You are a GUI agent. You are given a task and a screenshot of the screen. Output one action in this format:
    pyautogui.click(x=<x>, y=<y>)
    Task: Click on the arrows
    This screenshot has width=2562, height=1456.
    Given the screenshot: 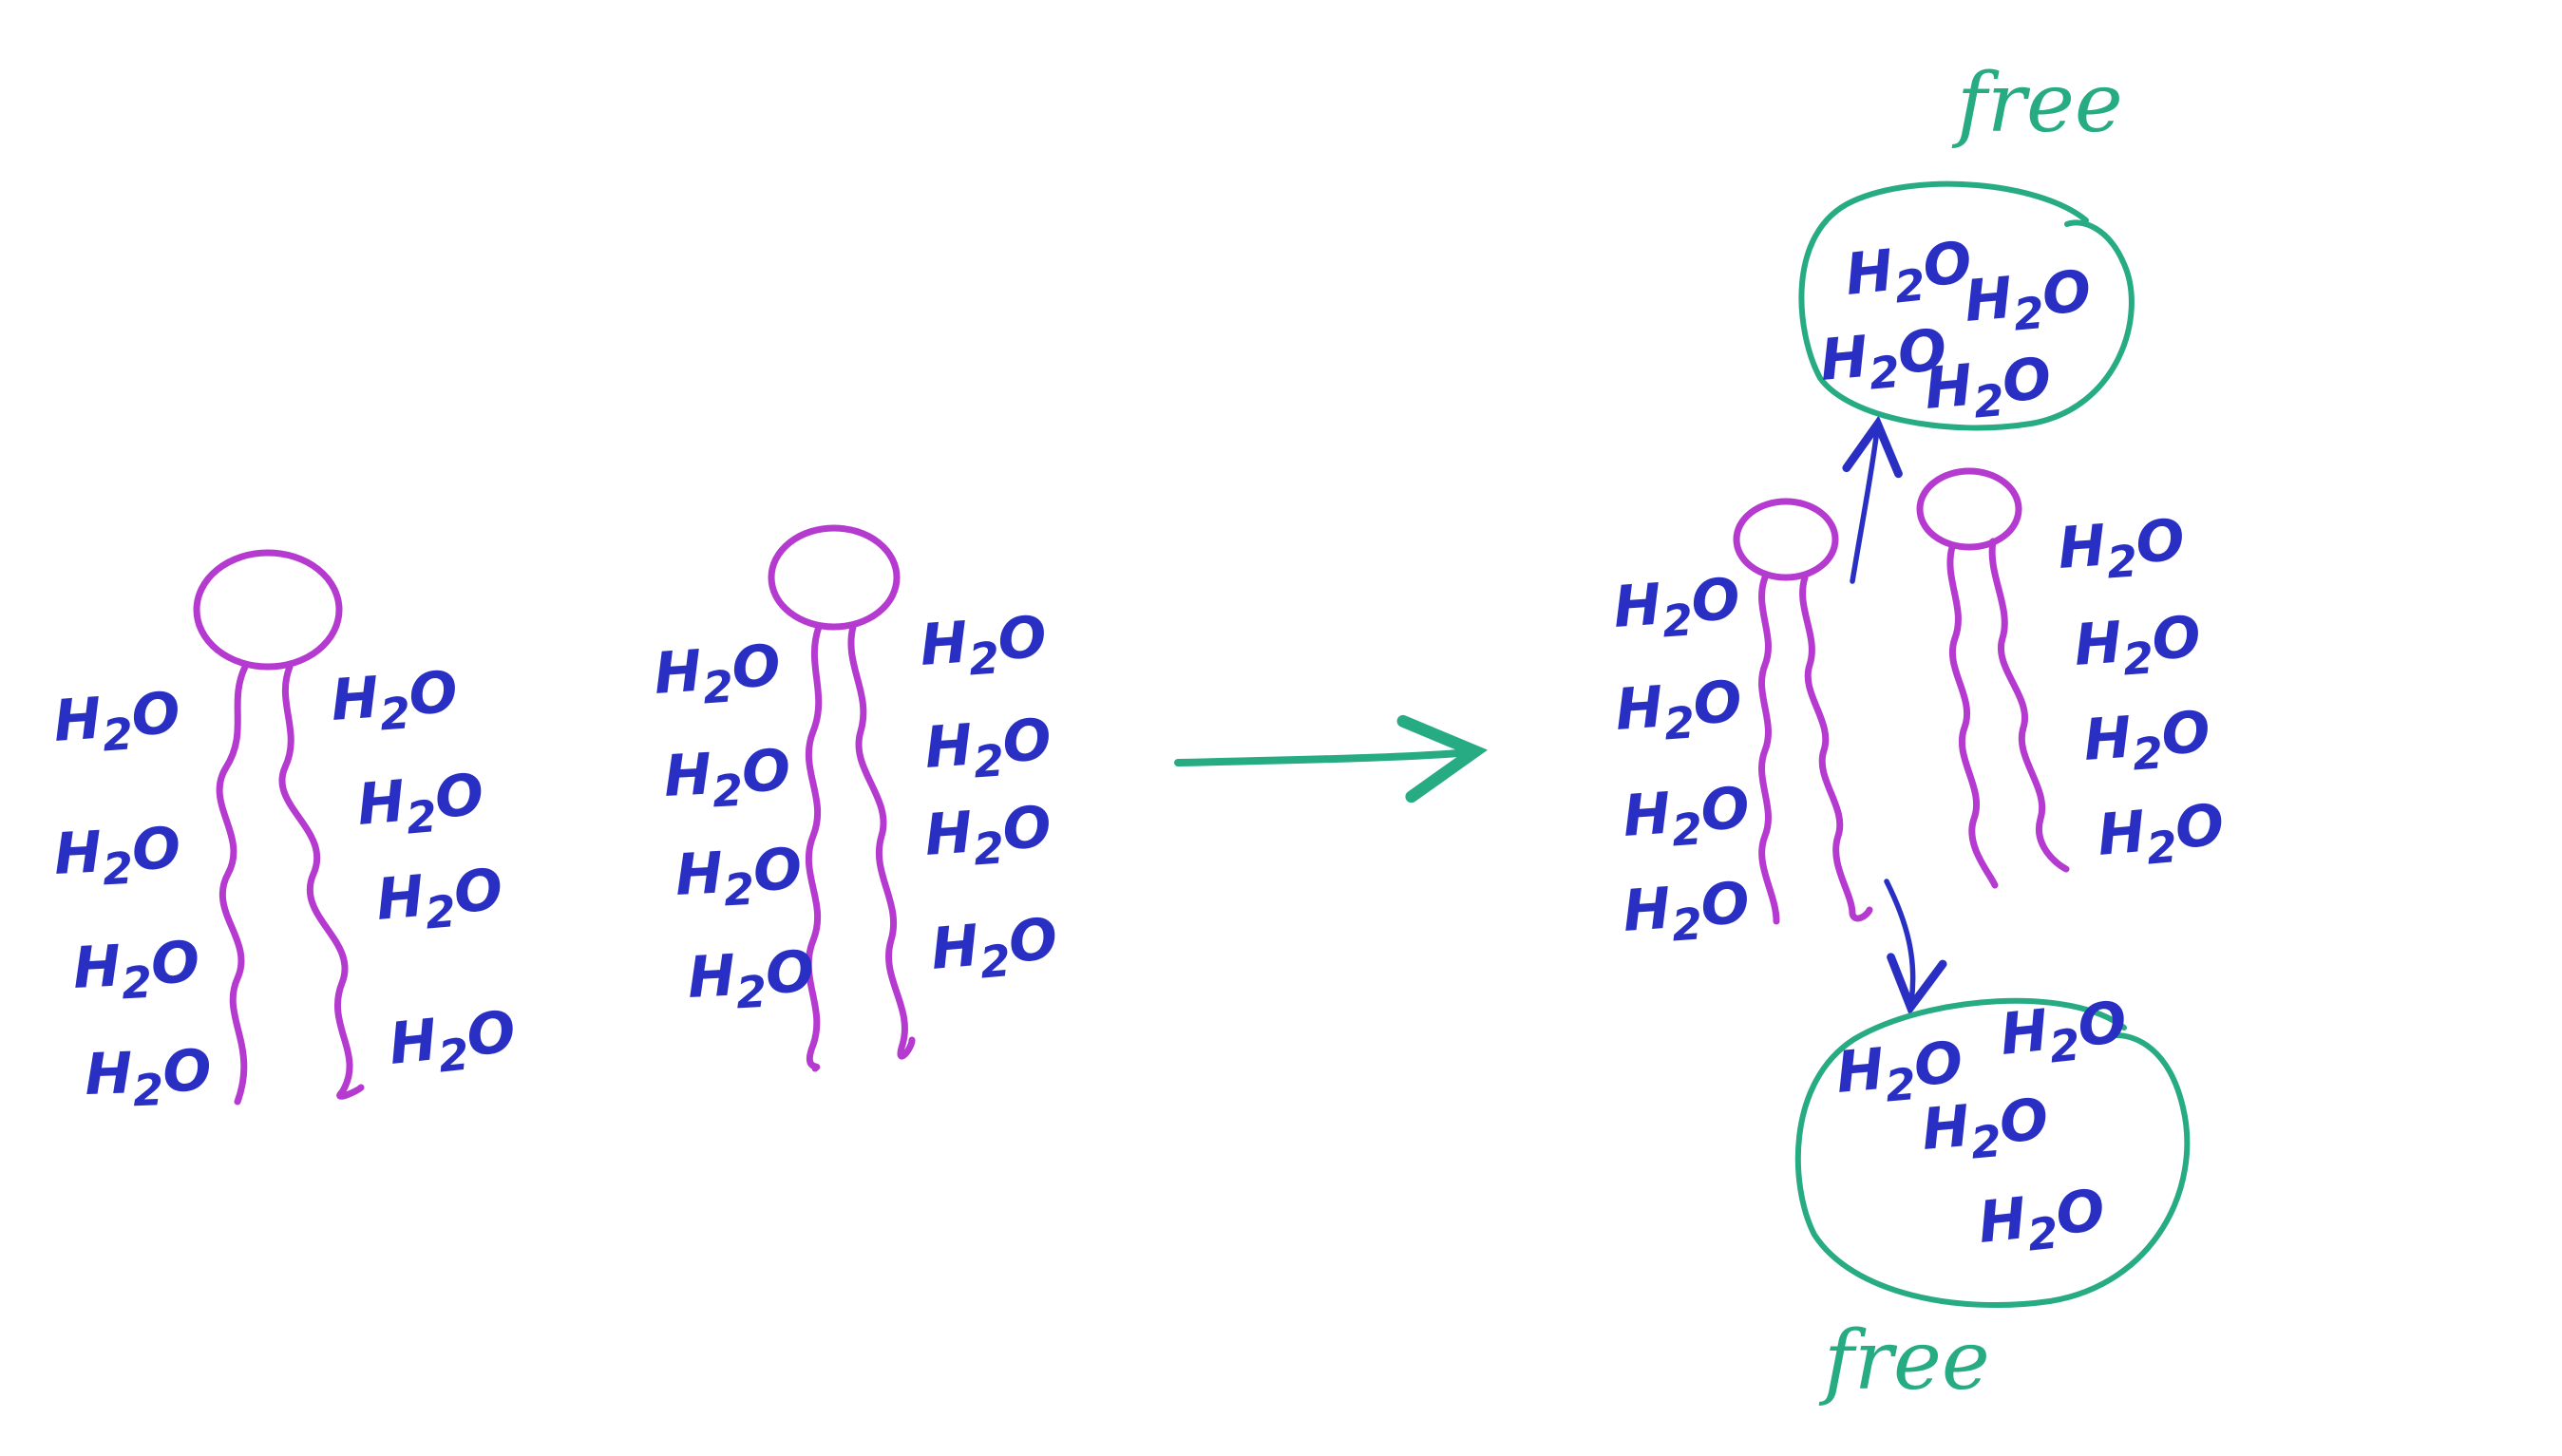 What is the action you would take?
    pyautogui.click(x=1560, y=715)
    